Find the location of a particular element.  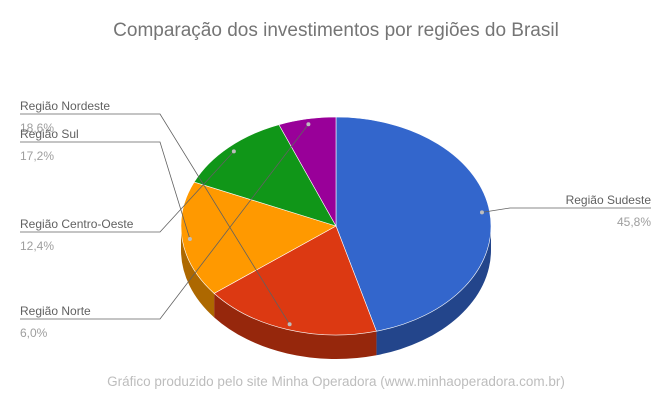

slice-side-regiao-sul is located at coordinates (198, 272).